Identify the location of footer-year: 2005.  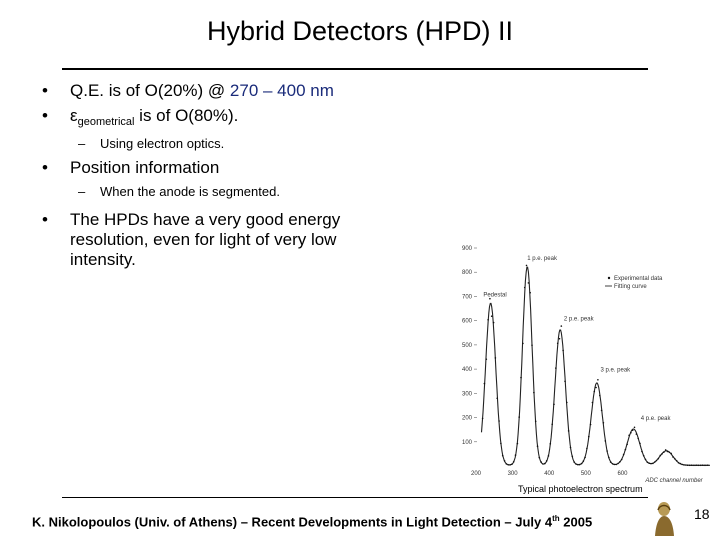
(576, 522).